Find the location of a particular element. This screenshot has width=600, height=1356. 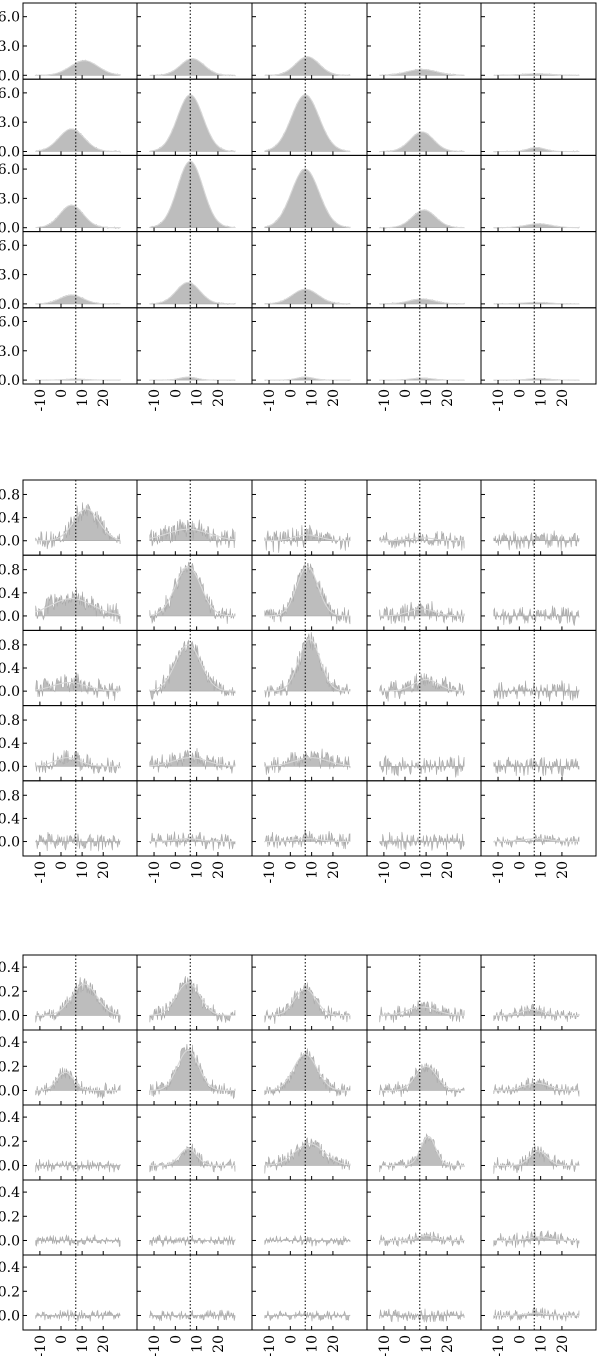

panel-r5-c2: -10 0 10 20 is located at coordinates (194, 1305).